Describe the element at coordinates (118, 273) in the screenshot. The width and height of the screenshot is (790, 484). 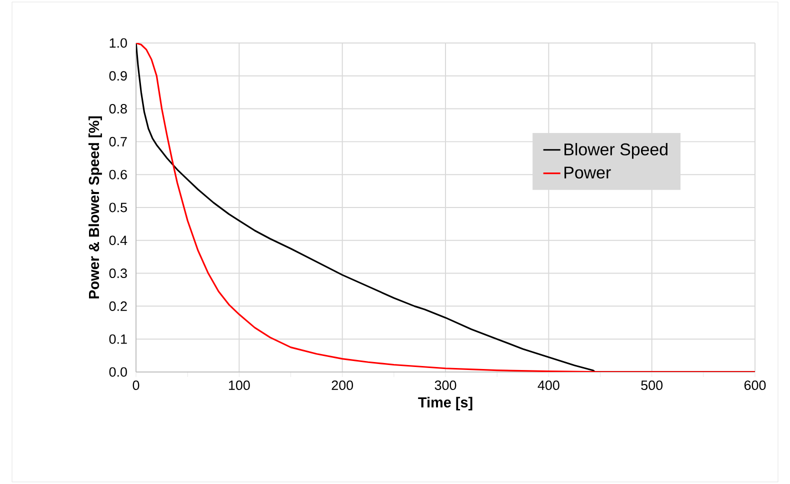
I see `y-tick-label: 0.3` at that location.